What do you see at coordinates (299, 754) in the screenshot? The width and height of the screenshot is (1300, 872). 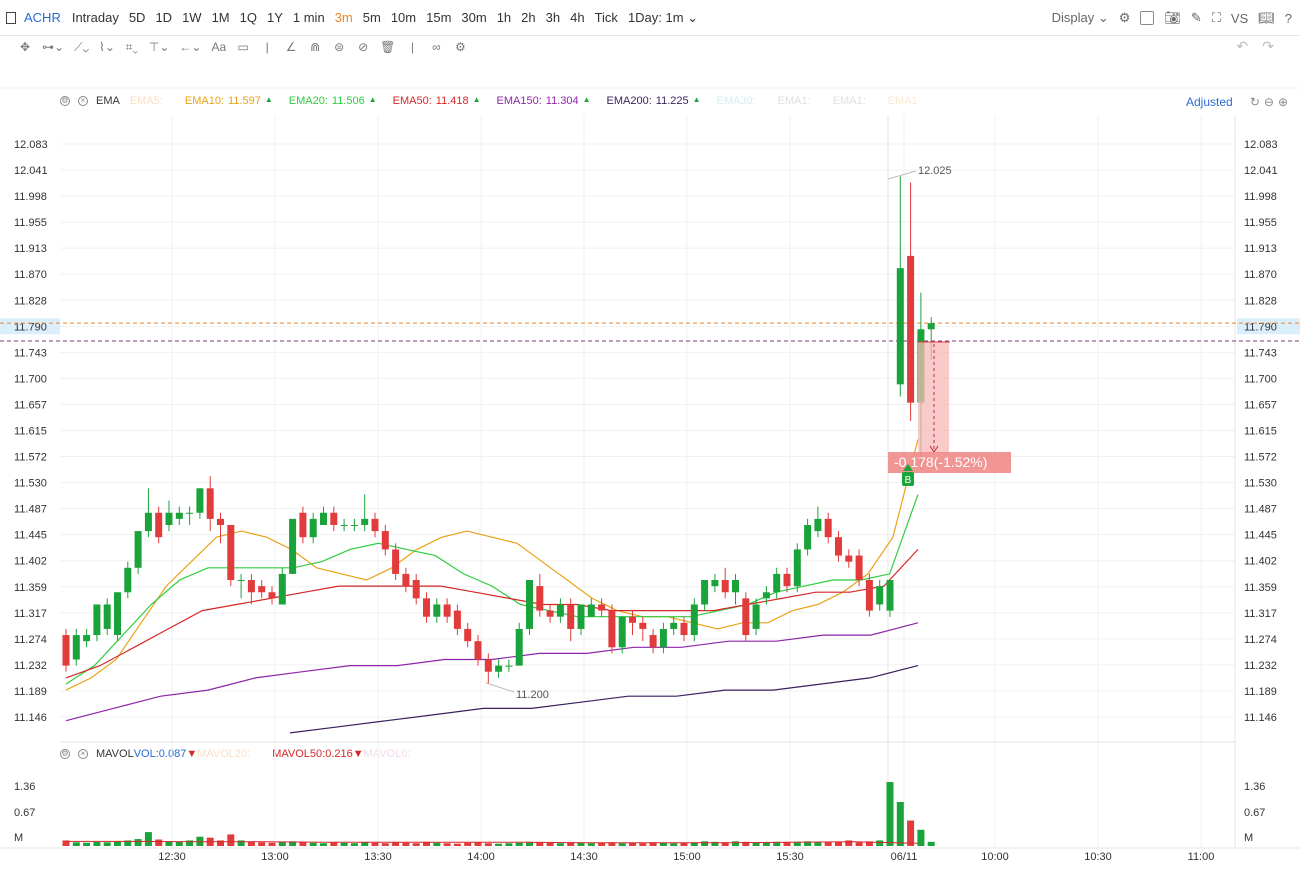 I see `legend-label: MAVOL50:` at bounding box center [299, 754].